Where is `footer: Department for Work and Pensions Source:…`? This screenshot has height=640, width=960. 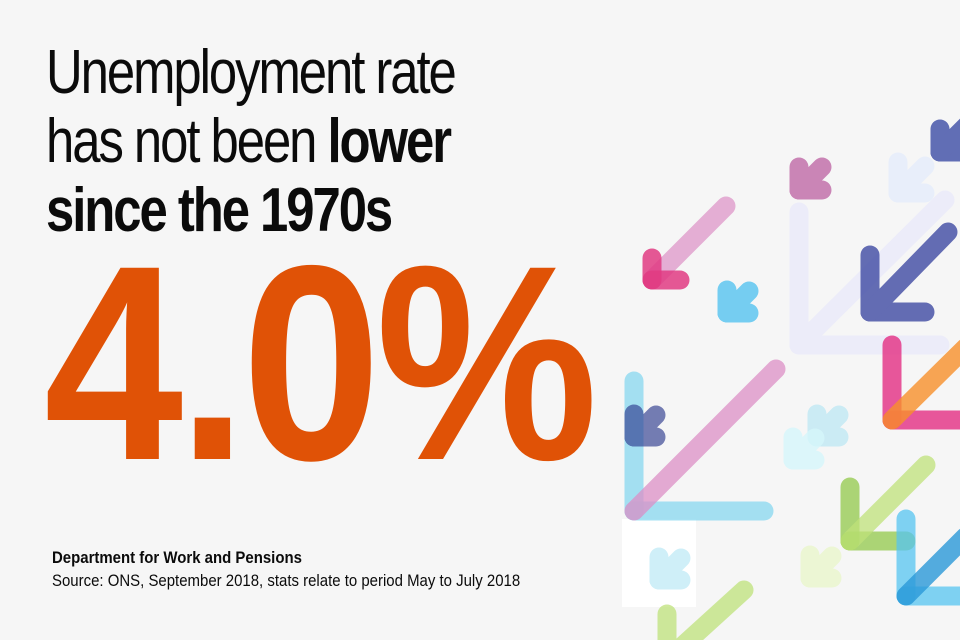 footer: Department for Work and Pensions Source:… is located at coordinates (318, 570).